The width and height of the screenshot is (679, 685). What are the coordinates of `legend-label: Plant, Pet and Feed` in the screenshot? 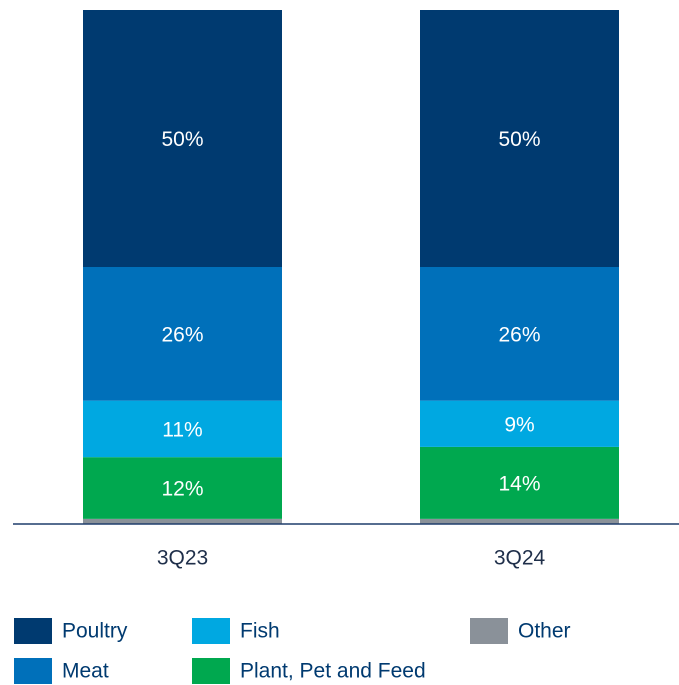 It's located at (333, 671).